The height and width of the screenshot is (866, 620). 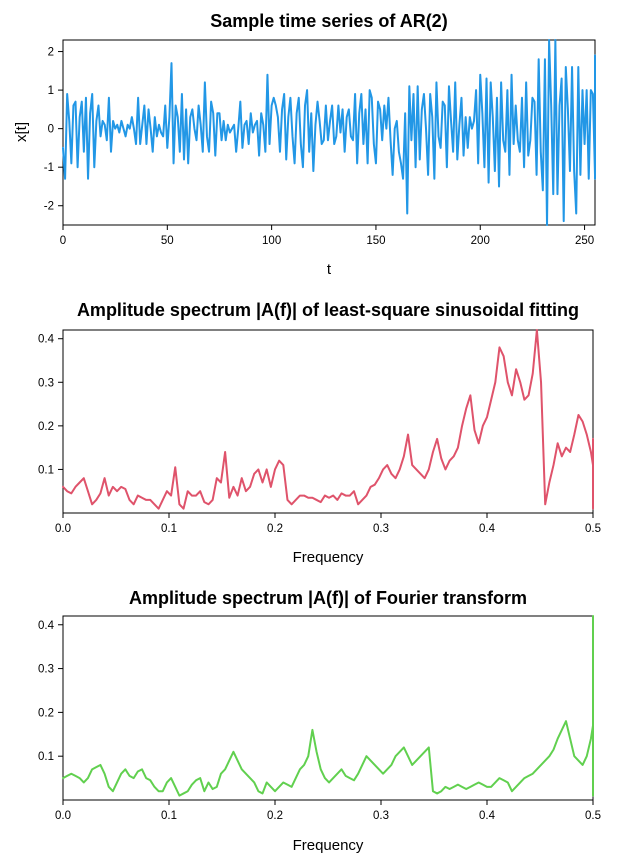 I want to click on x-tick-label: 150, so click(x=375, y=241).